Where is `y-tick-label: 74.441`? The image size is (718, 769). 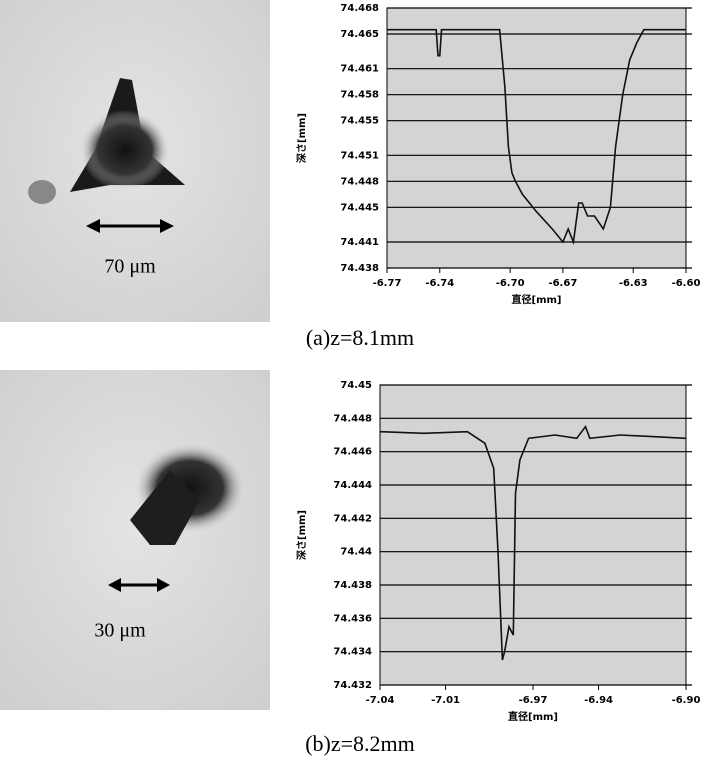 y-tick-label: 74.441 is located at coordinates (359, 242).